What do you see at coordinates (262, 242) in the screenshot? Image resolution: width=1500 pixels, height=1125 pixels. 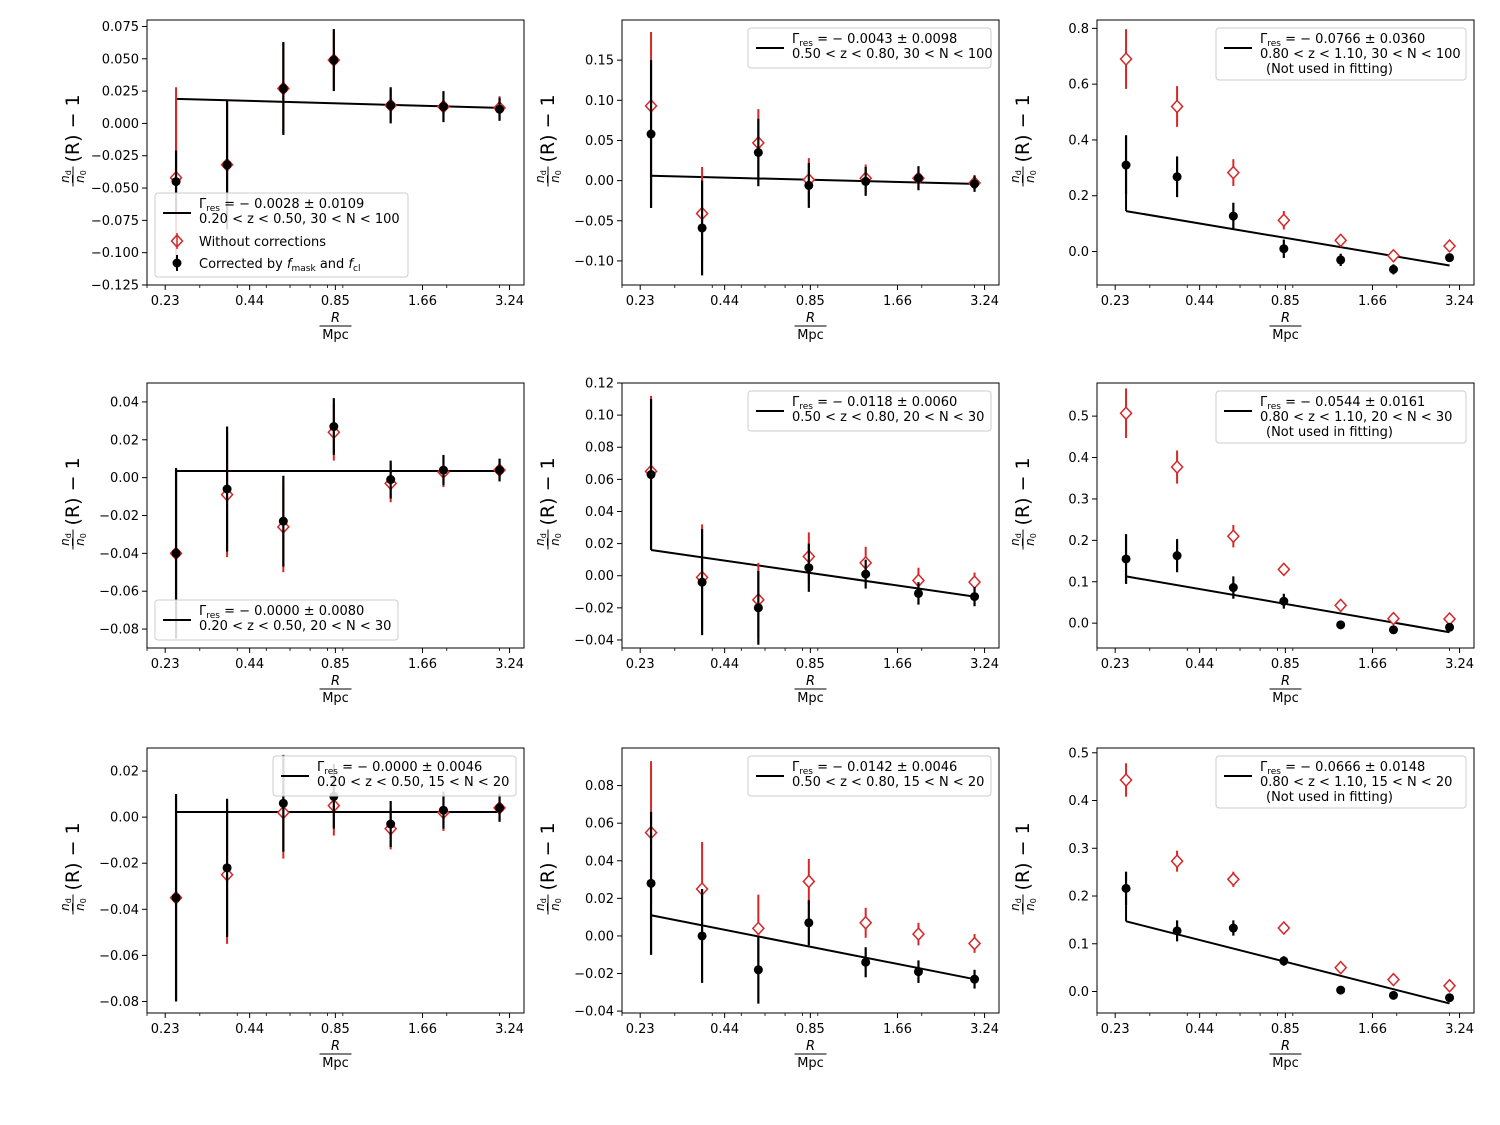 I see `legend-uncorrected-label: Without corrections` at bounding box center [262, 242].